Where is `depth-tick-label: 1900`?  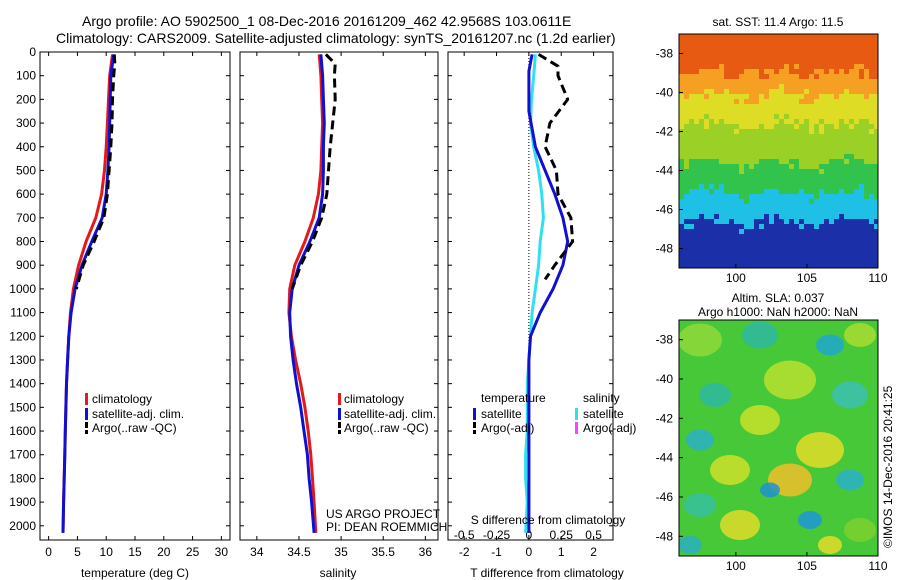 depth-tick-label: 1900 is located at coordinates (22, 502).